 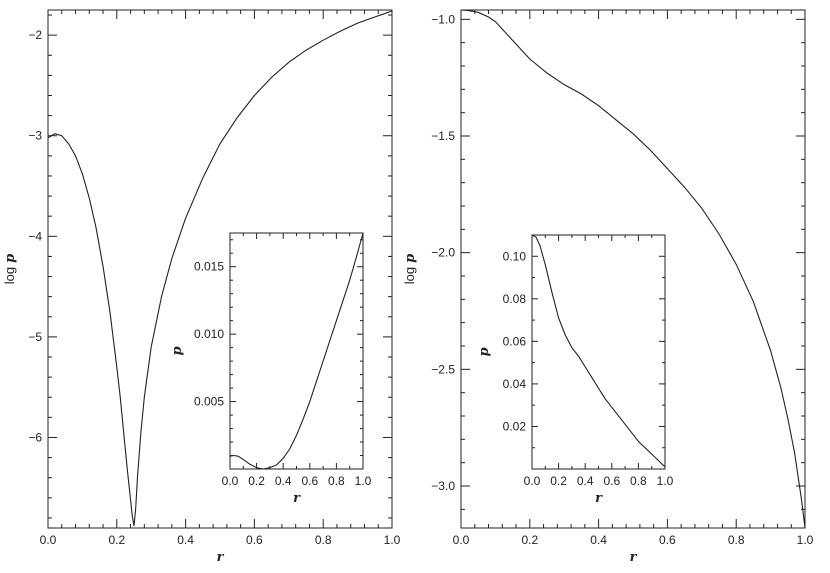 What do you see at coordinates (35, 437) in the screenshot?
I see `y-tick-label: −6` at bounding box center [35, 437].